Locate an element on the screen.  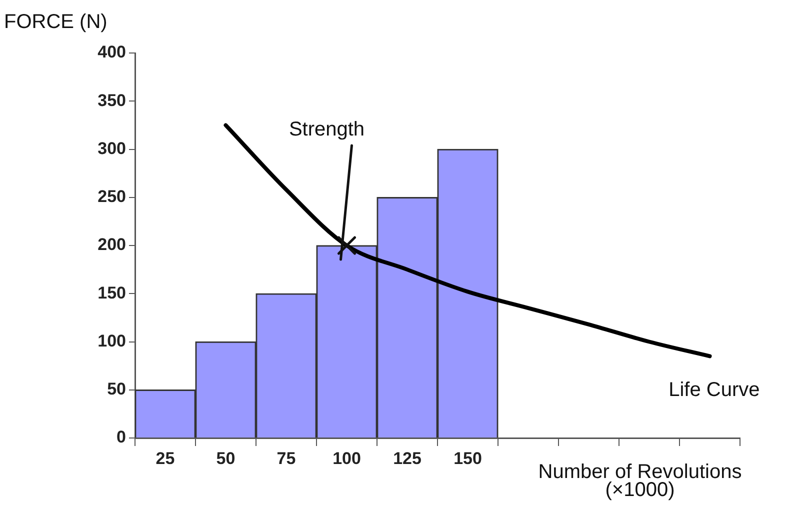
y-tick-label: 250 is located at coordinates (112, 196).